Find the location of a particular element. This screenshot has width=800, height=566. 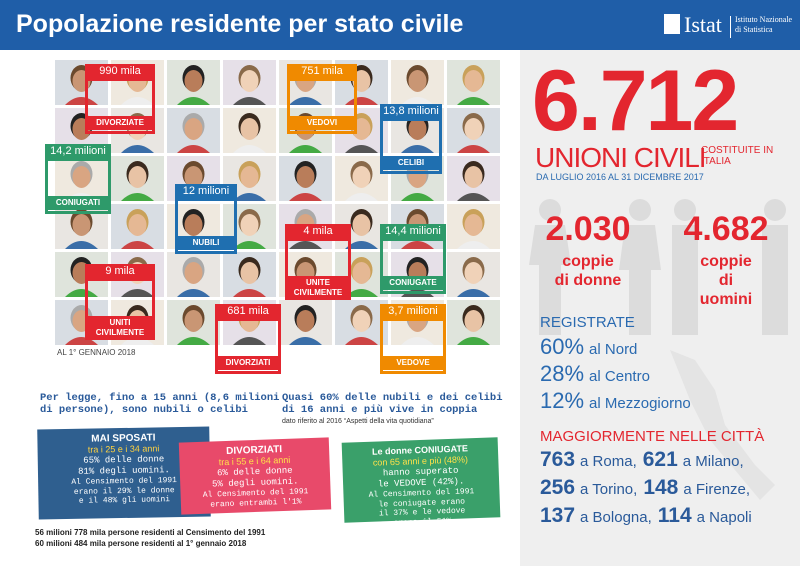

cities-title: MAGGIORMENTE NELLE CITTÀ is located at coordinates (652, 436).